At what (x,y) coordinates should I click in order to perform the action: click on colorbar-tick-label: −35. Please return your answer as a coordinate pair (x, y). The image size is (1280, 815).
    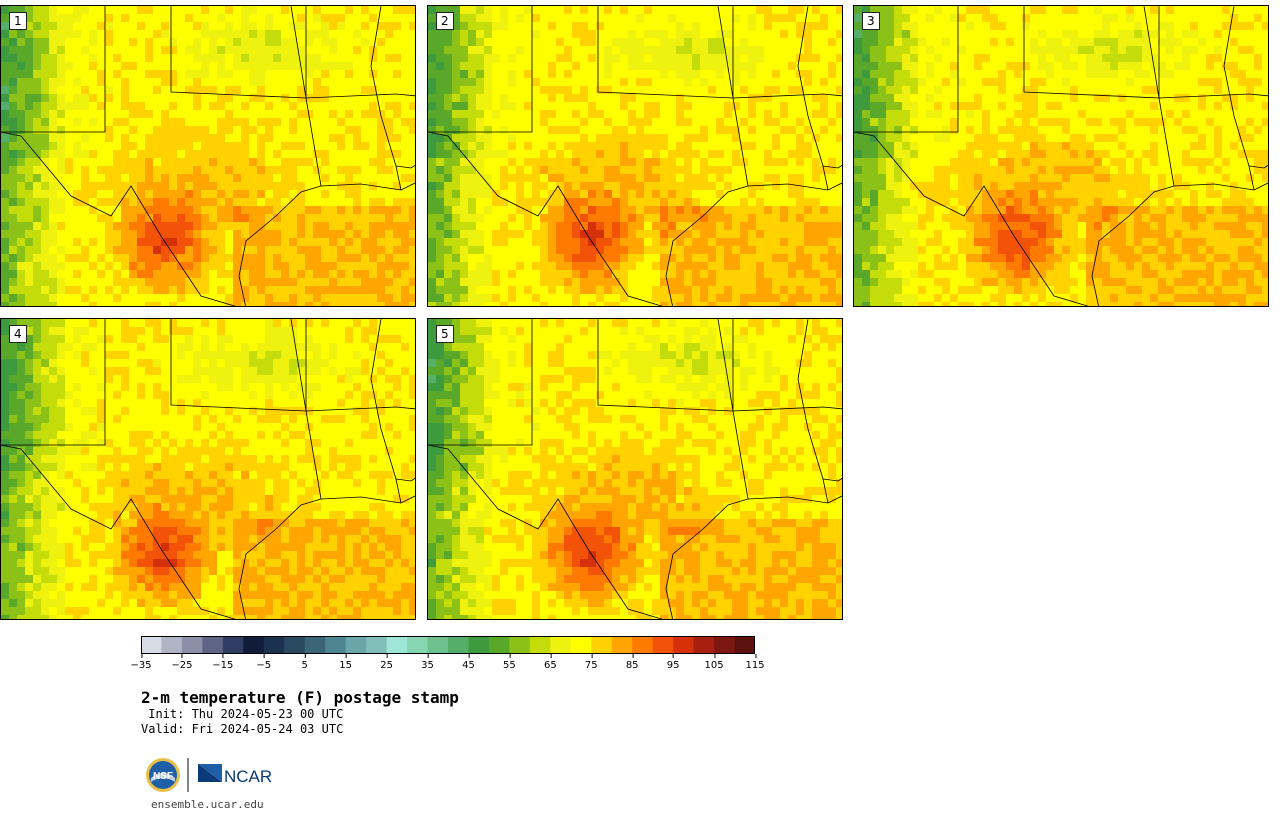
    Looking at the image, I should click on (141, 662).